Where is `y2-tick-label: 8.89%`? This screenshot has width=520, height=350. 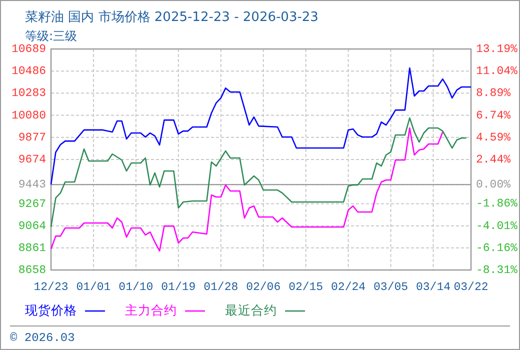 y2-tick-label: 8.89% is located at coordinates (493, 93).